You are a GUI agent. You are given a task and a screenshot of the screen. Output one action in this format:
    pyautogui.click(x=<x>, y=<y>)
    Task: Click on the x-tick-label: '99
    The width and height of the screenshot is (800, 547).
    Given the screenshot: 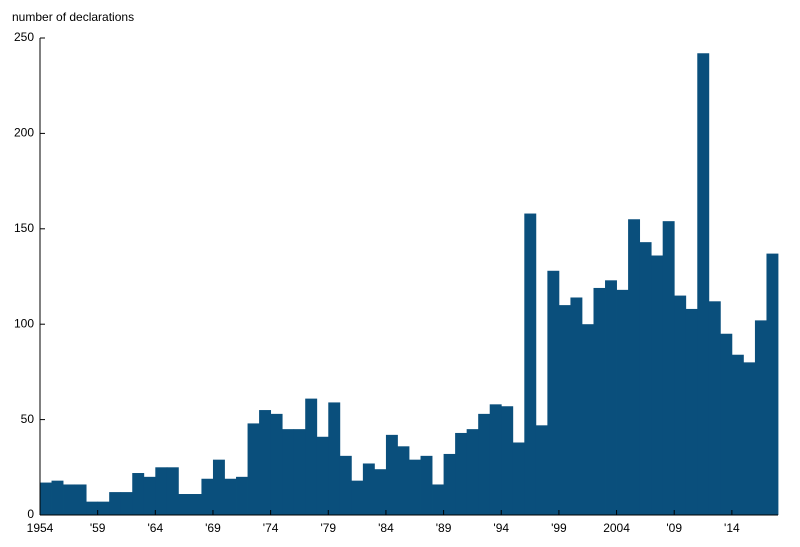 What is the action you would take?
    pyautogui.click(x=559, y=528)
    